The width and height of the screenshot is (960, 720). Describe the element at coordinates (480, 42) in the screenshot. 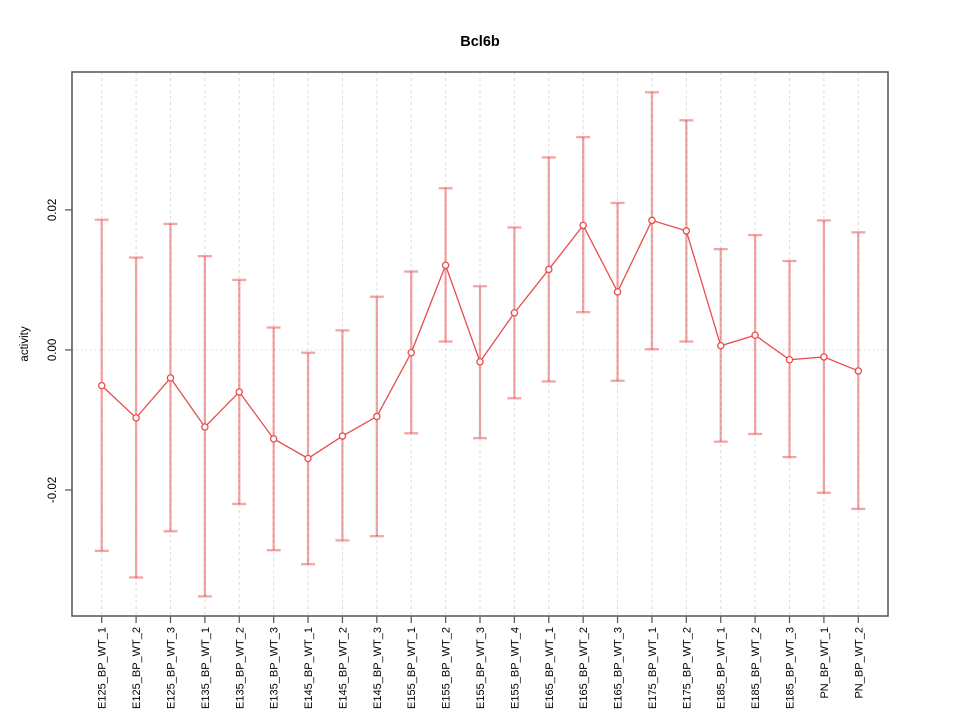

I see `chart-title: Bcl6b` at that location.